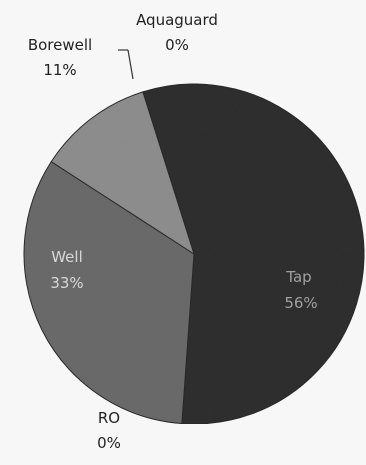  I want to click on label-aquaguard-value: 0%, so click(177, 45).